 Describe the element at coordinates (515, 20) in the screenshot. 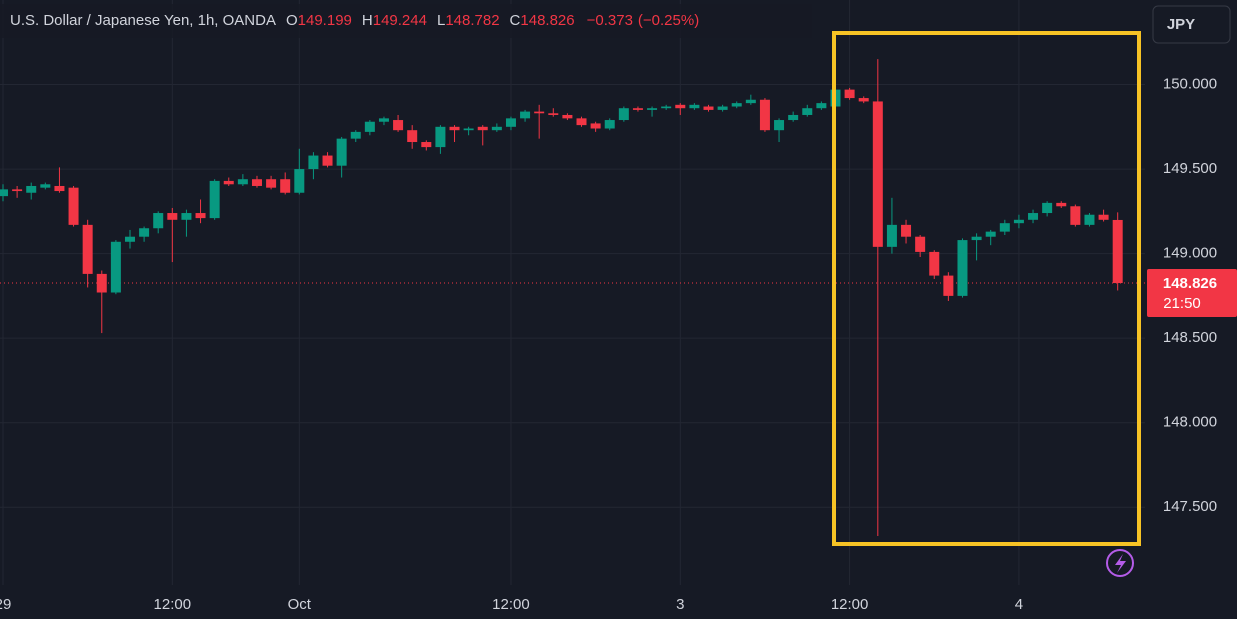

I see `ohlc-label: C` at that location.